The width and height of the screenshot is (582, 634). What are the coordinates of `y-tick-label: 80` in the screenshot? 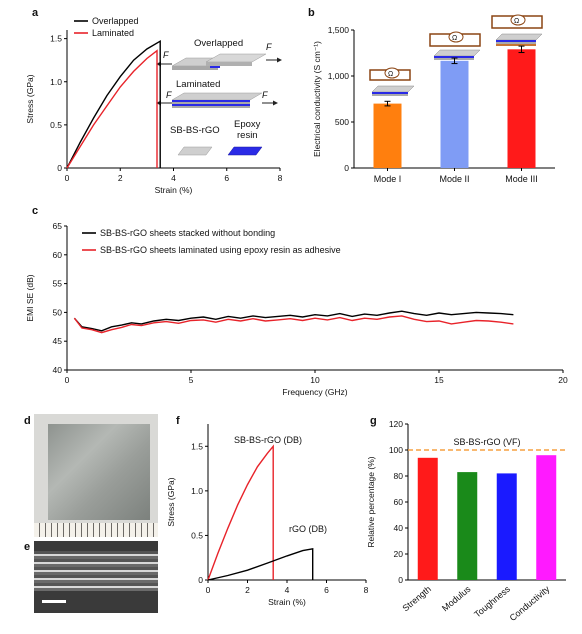 It's located at (399, 476).